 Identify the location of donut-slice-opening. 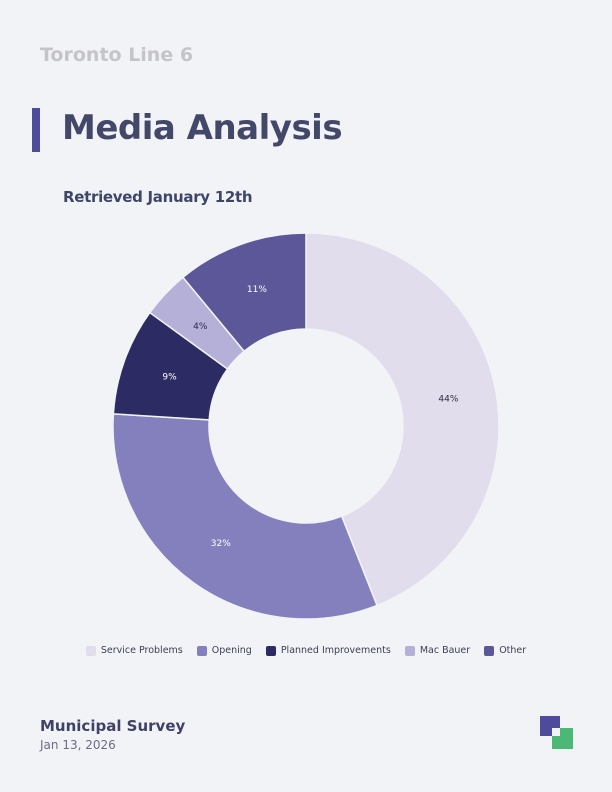
(245, 516).